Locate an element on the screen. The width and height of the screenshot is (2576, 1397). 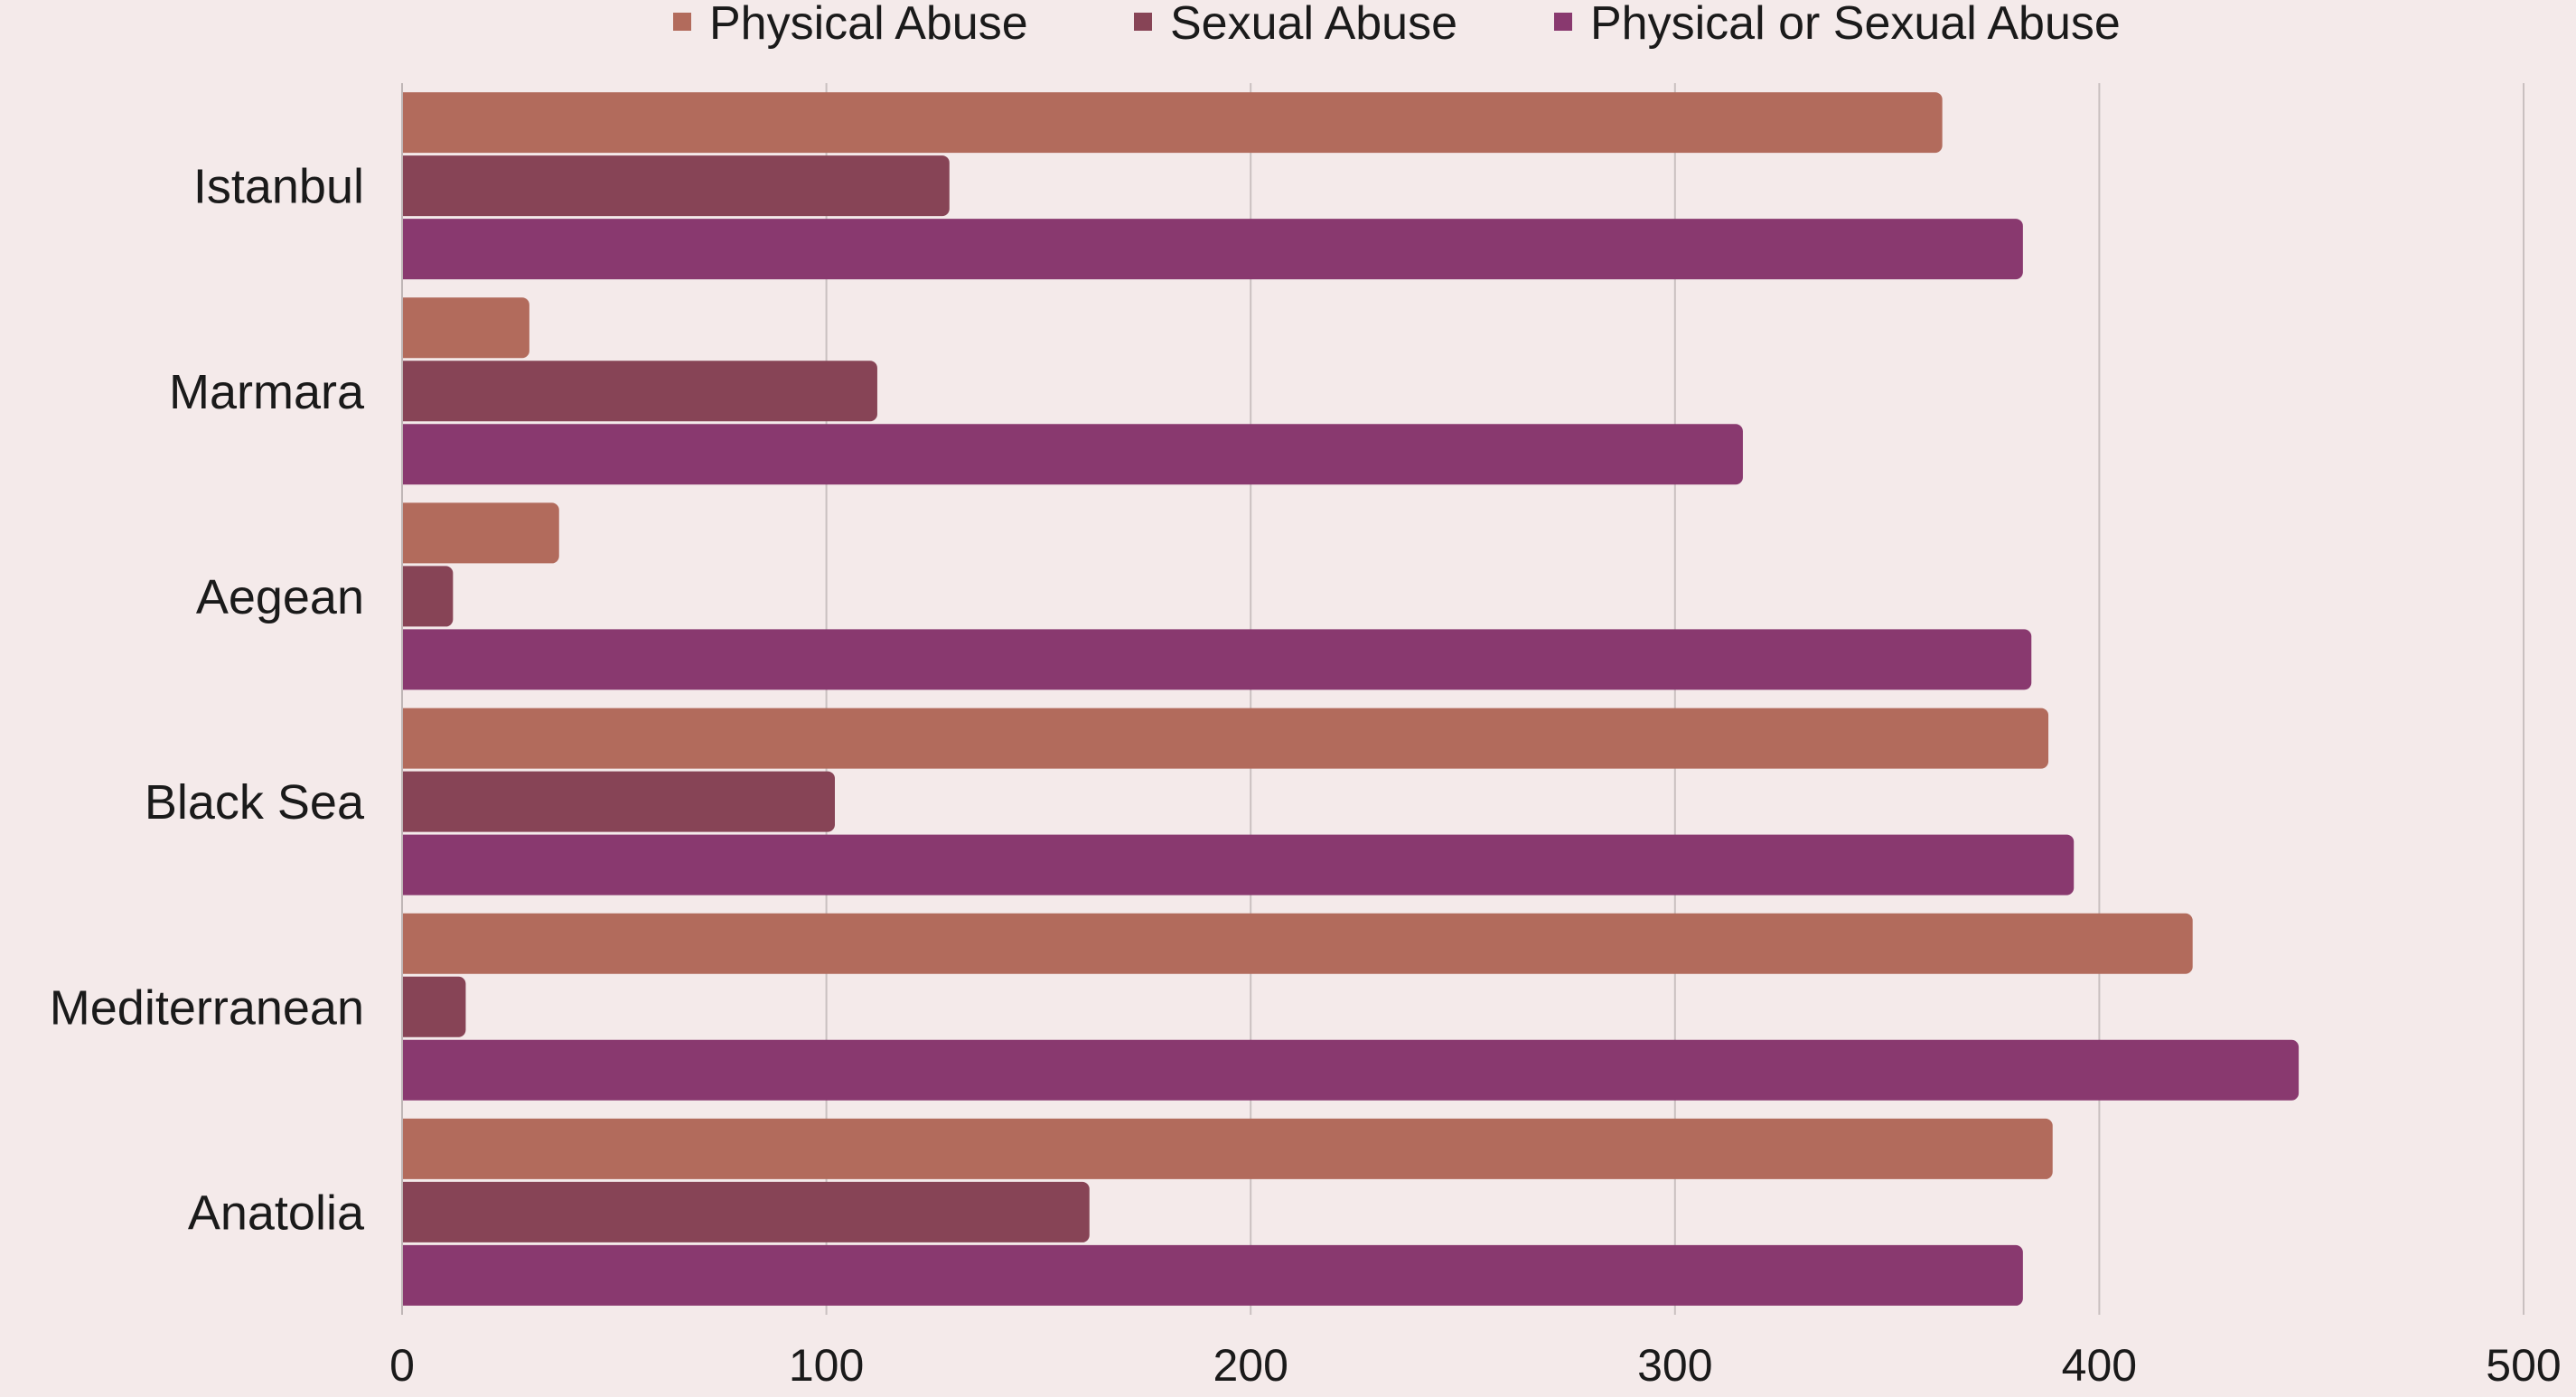
bar-marmara-sexual-abuse is located at coordinates (636, 391).